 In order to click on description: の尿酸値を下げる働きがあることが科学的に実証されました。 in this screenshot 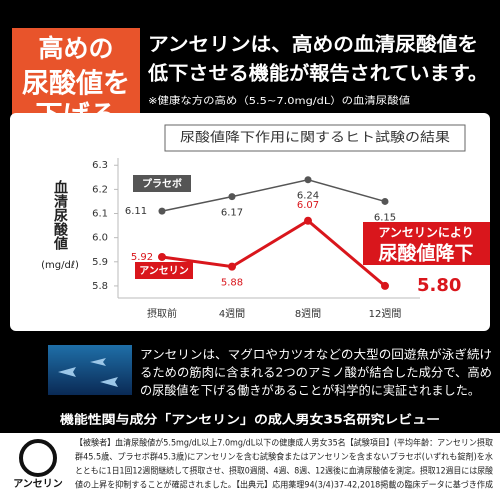, I will do `click(310, 390)`.